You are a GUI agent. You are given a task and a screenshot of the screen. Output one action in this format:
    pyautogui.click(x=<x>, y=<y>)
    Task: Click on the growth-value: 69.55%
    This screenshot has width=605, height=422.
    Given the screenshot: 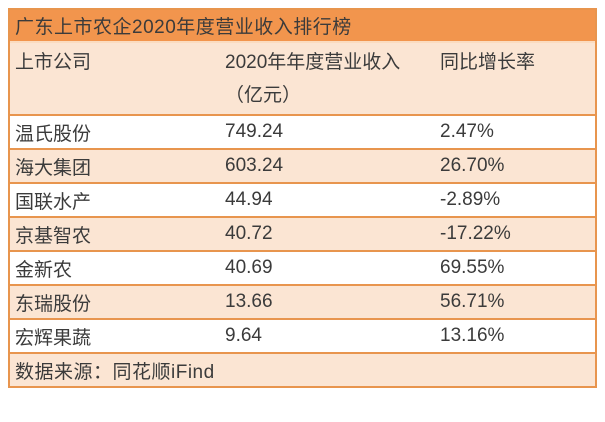 What is the action you would take?
    pyautogui.click(x=472, y=267)
    